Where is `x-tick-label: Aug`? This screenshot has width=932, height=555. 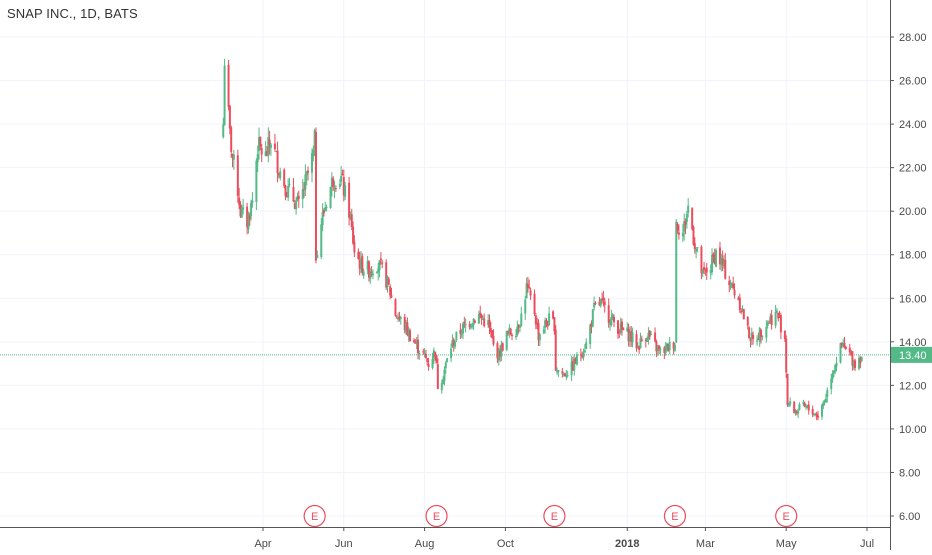
x-tick-label: Aug is located at coordinates (425, 544).